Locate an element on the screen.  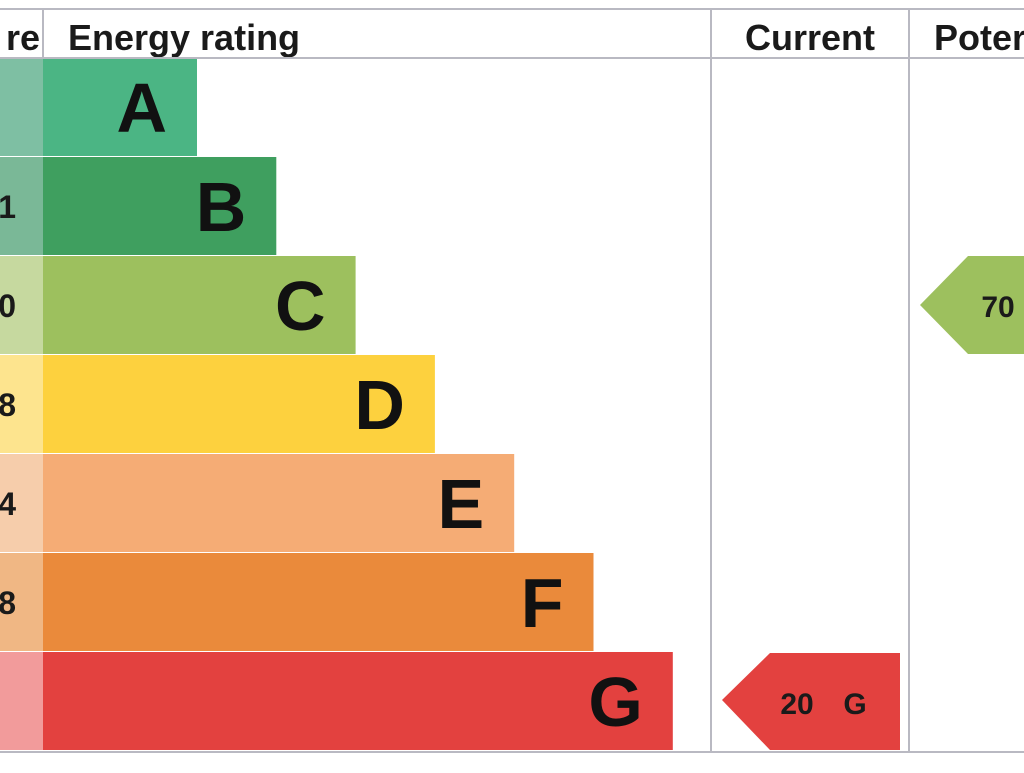
band-bar-f is located at coordinates (318, 602).